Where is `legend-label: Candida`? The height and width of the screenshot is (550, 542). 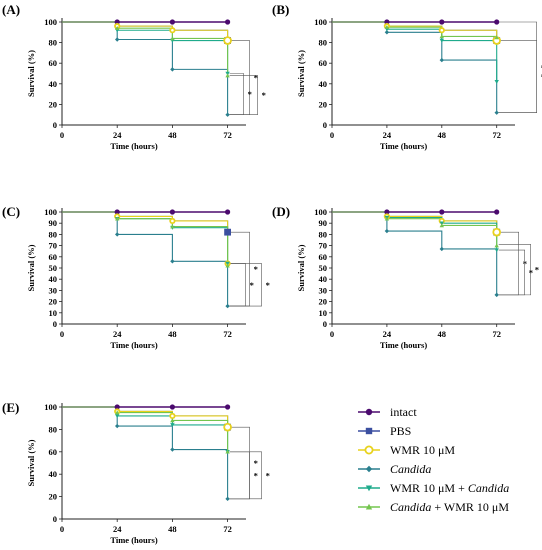
legend-label: Candida is located at coordinates (410, 469).